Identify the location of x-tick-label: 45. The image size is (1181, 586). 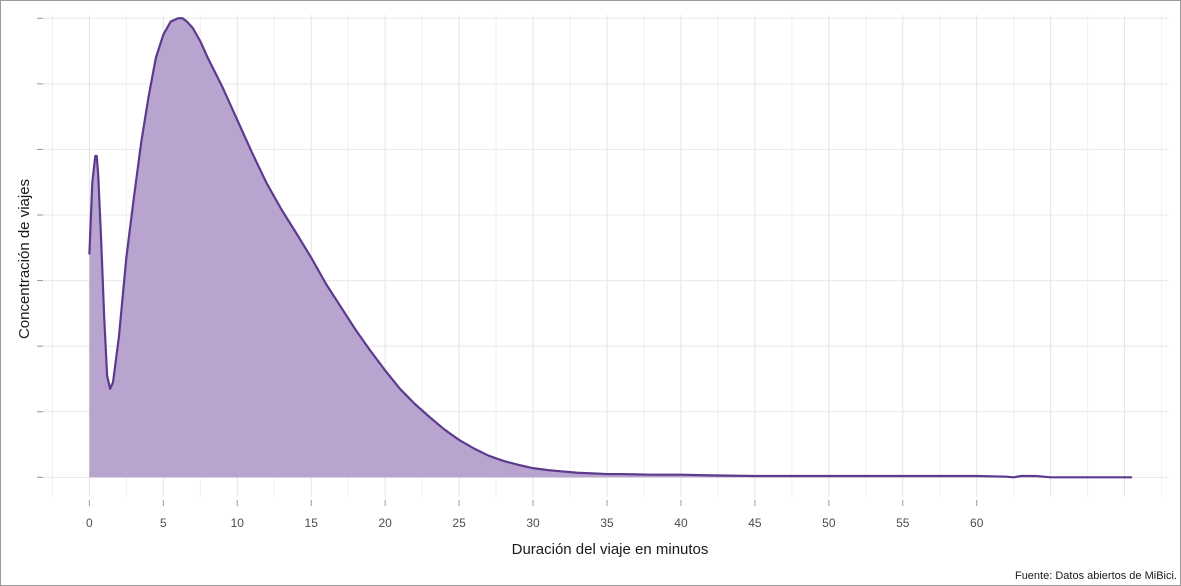
(755, 523).